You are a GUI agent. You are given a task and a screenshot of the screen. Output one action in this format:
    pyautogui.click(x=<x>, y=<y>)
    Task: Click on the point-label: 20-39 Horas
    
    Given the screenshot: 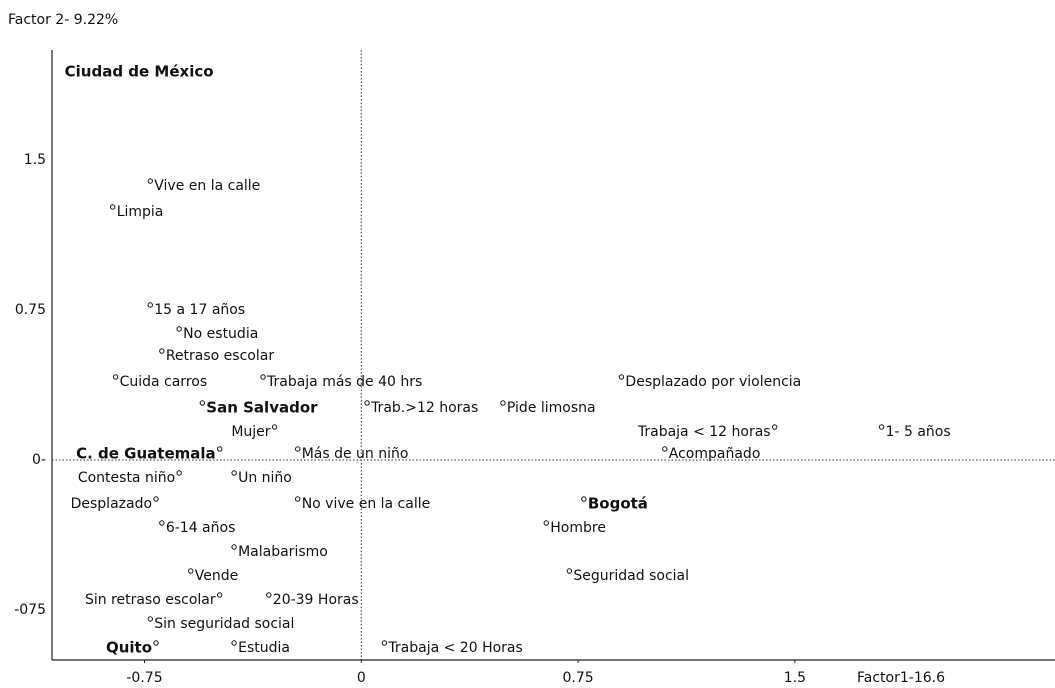 What is the action you would take?
    pyautogui.click(x=316, y=600)
    